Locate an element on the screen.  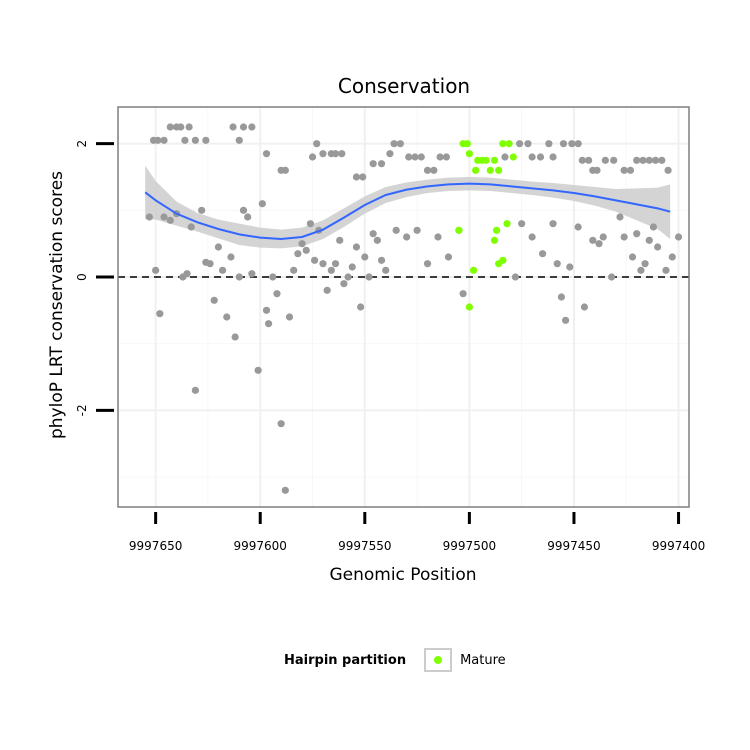
smooth-line-layer is located at coordinates (407, 211).